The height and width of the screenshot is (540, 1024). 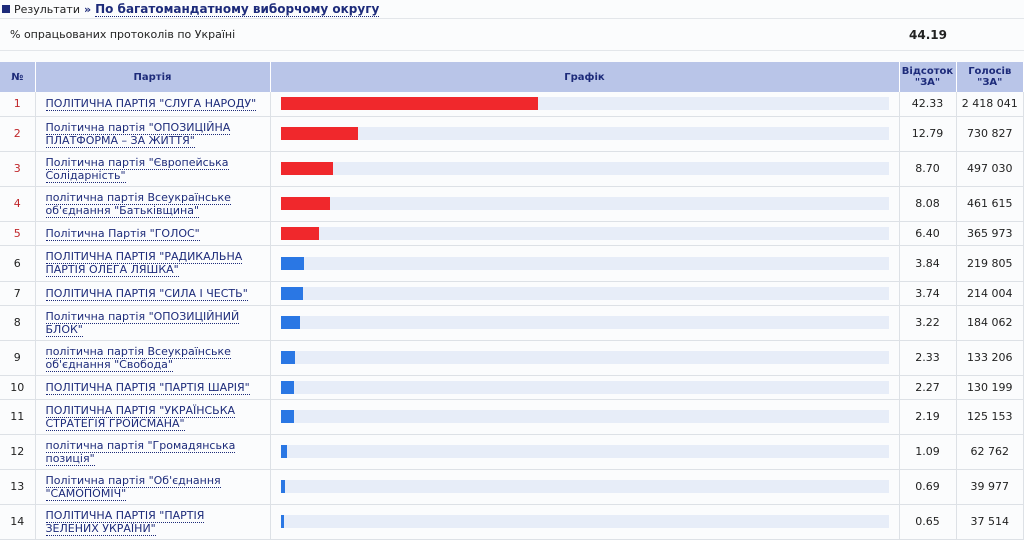 I want to click on votes-cell: 461 615, so click(x=990, y=204).